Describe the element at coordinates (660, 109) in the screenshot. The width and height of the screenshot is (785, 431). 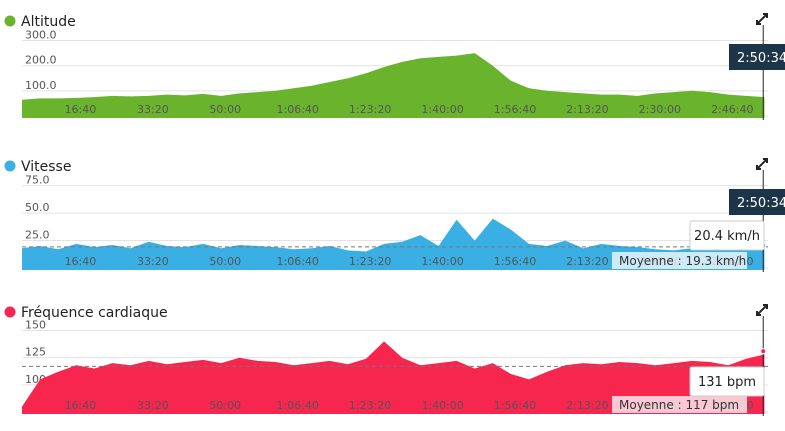
I see `x-tick-label: 2:30:00` at that location.